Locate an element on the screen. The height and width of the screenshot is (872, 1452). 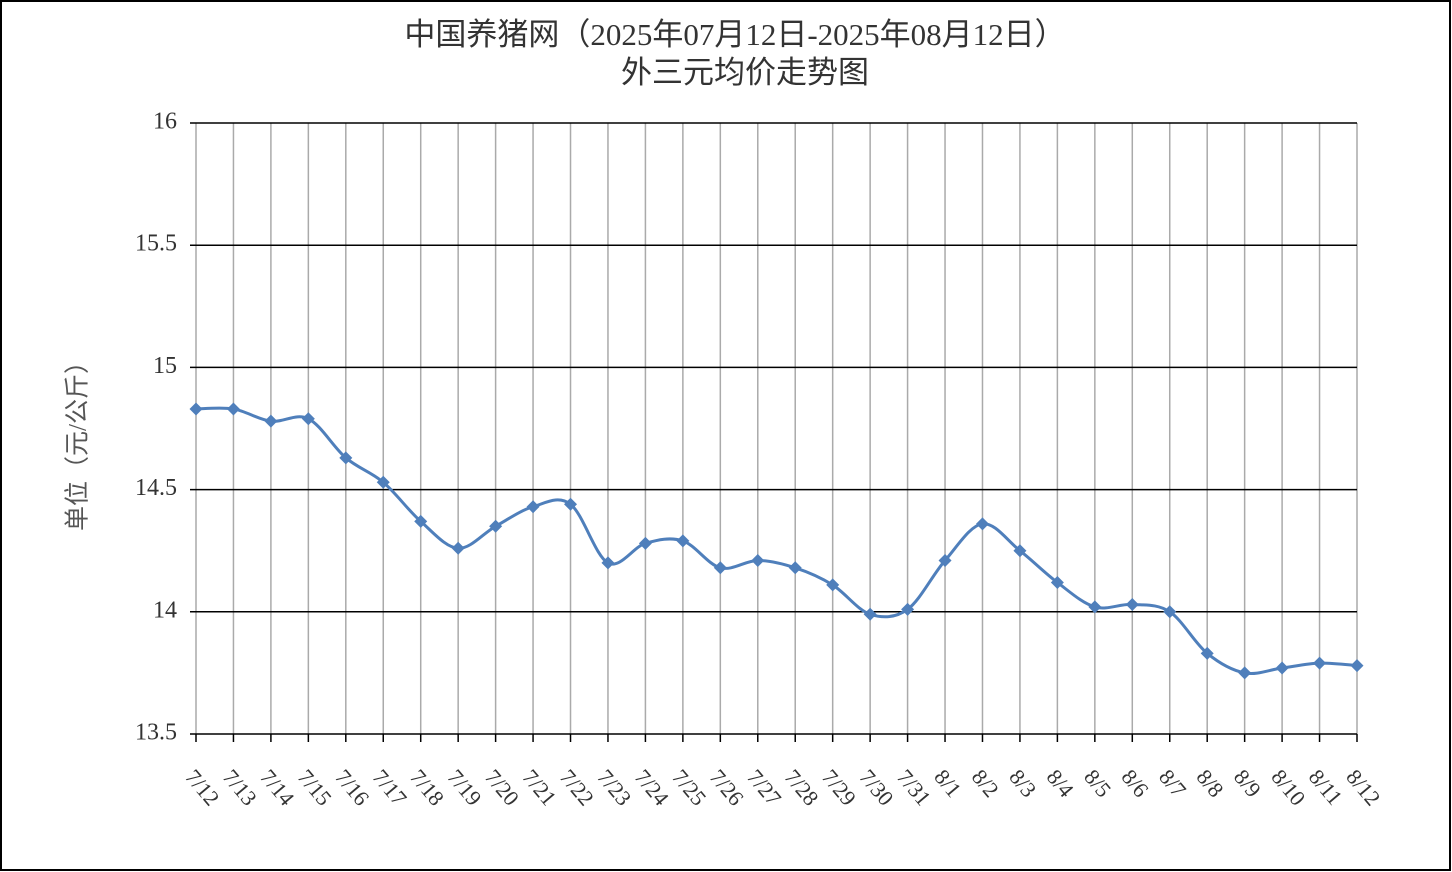
y-tick-label: 15.5 is located at coordinates (156, 244).